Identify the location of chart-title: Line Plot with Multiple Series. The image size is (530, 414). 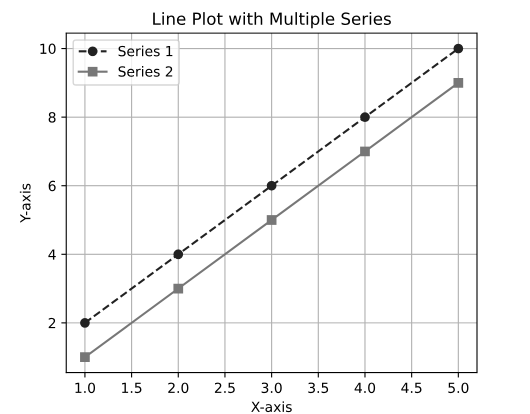
(272, 20).